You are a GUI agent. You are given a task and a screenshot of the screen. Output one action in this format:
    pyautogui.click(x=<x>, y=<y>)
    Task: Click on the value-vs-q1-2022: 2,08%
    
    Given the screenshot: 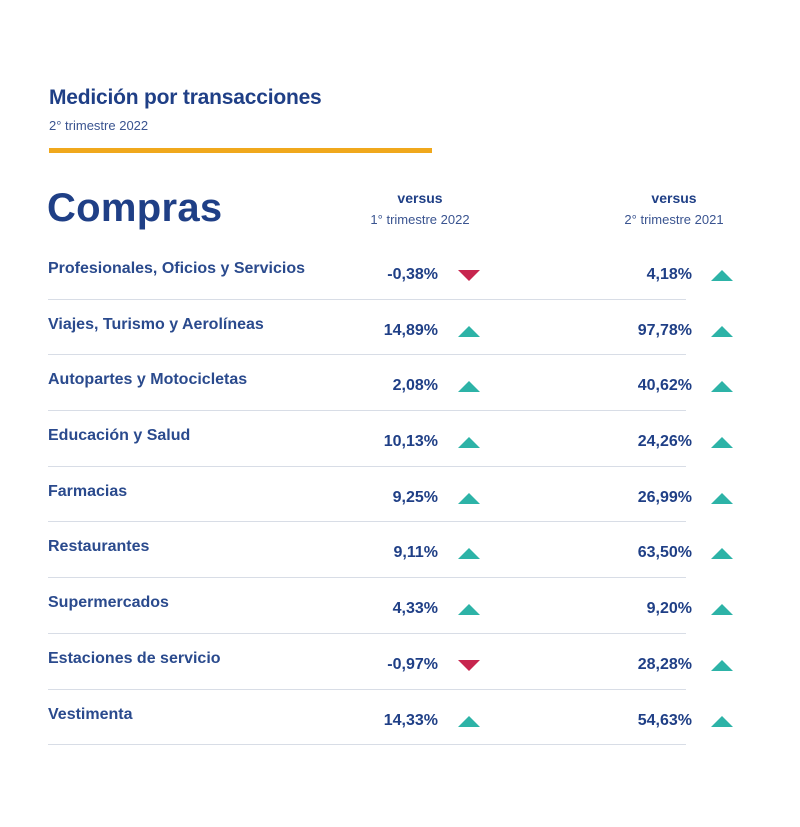 What is the action you would take?
    pyautogui.click(x=415, y=386)
    